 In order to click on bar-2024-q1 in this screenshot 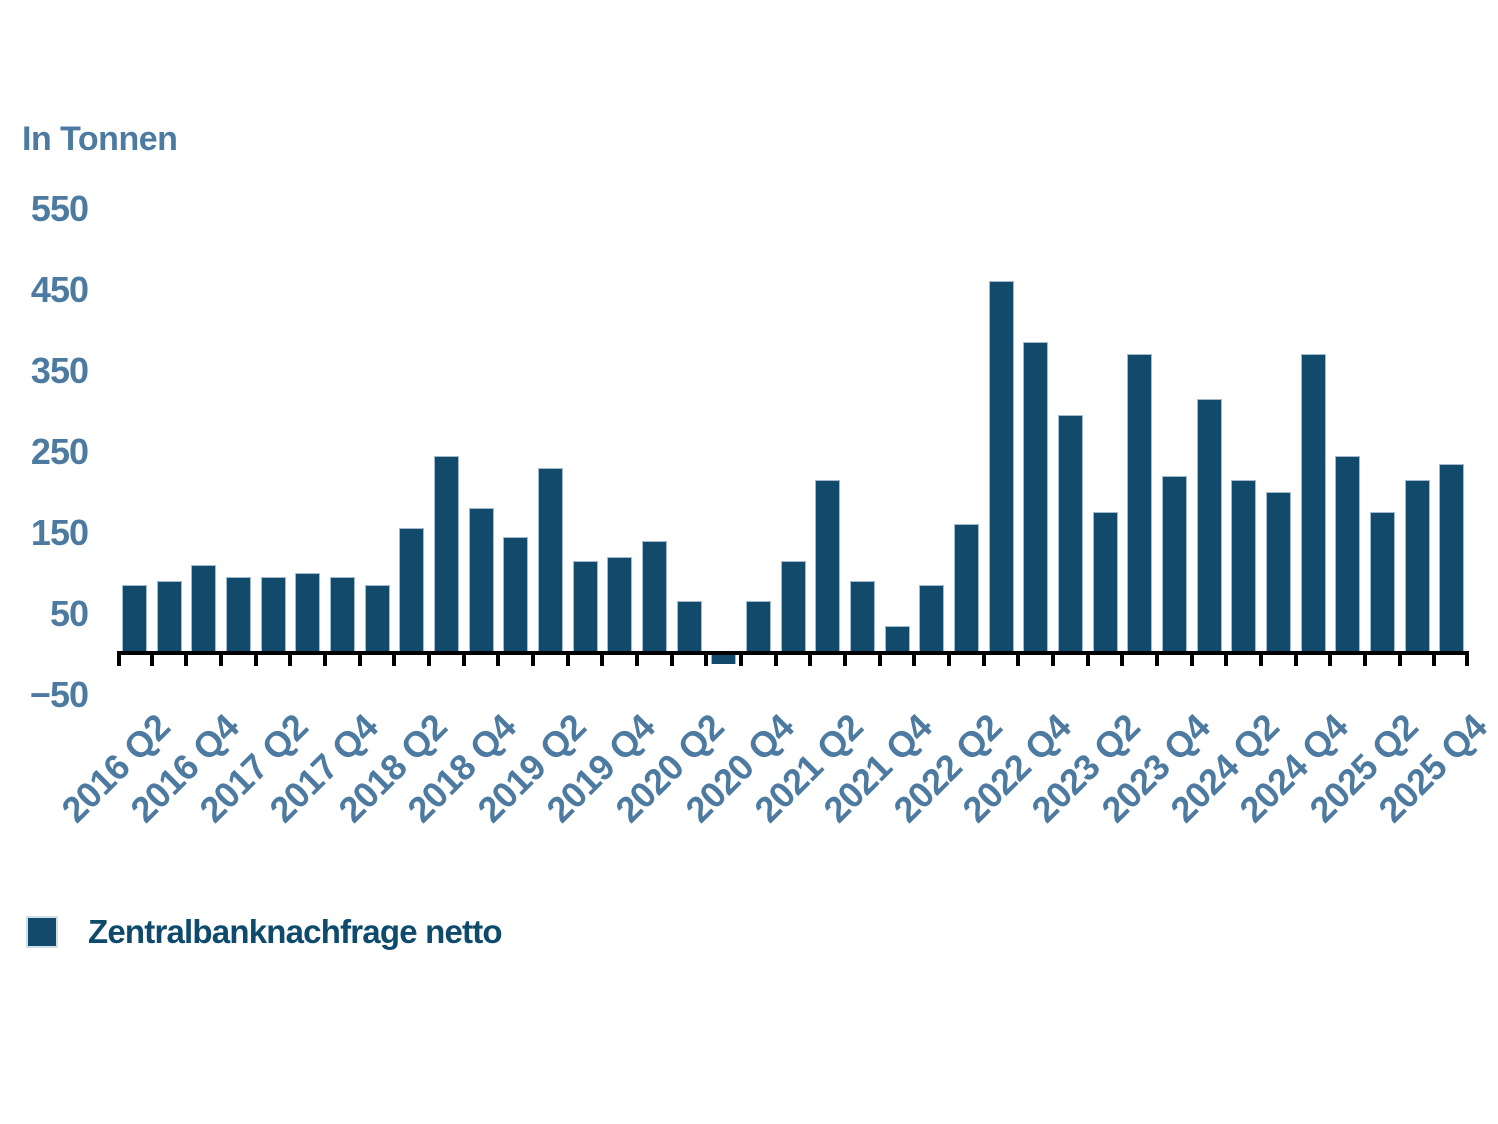, I will do `click(1209, 526)`.